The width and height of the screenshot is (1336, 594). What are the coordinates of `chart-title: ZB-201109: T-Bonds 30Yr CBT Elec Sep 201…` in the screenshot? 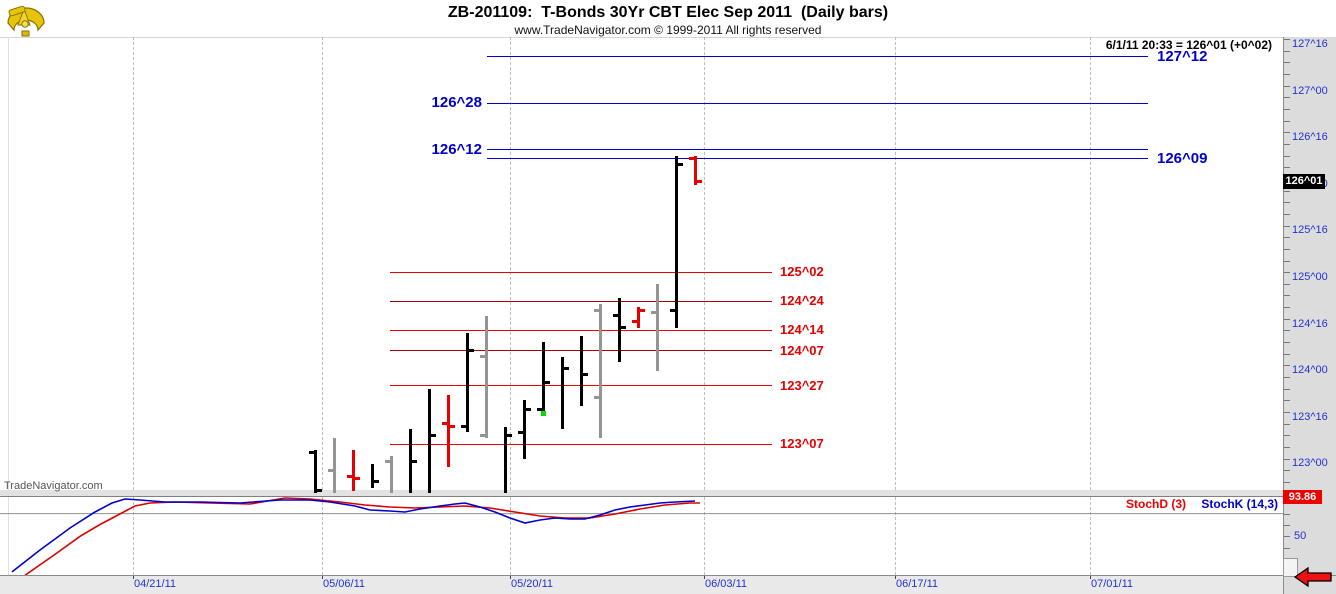 It's located at (668, 12).